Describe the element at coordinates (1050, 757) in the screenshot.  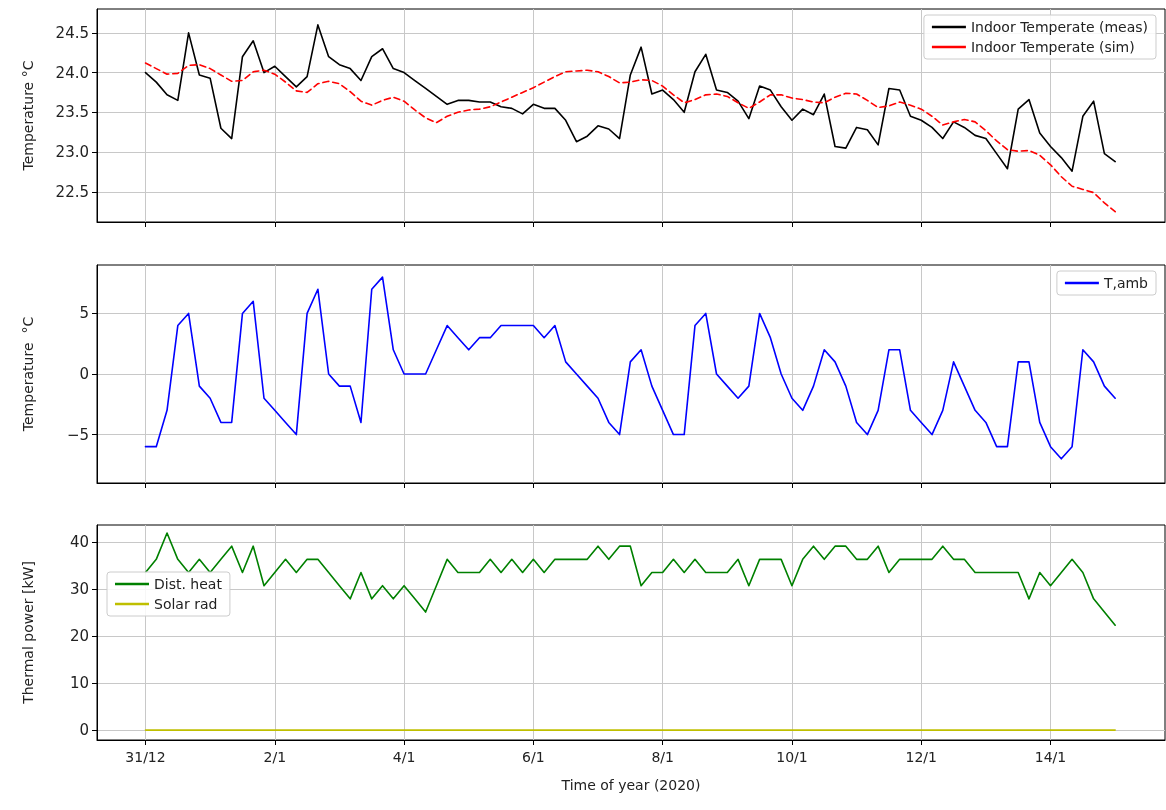
I see `x-tick-label: 14/1` at that location.